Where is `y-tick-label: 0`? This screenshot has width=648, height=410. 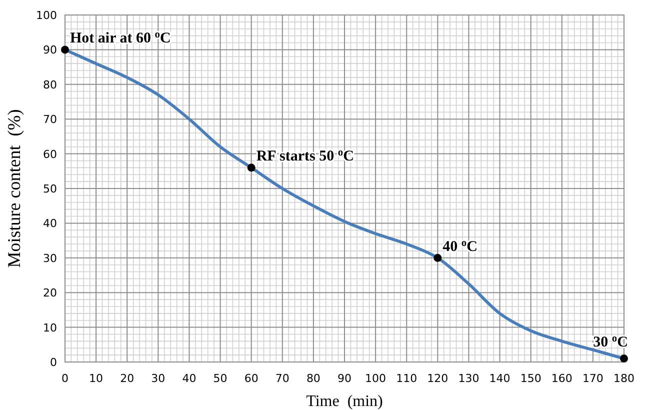 y-tick-label: 0 is located at coordinates (53, 362).